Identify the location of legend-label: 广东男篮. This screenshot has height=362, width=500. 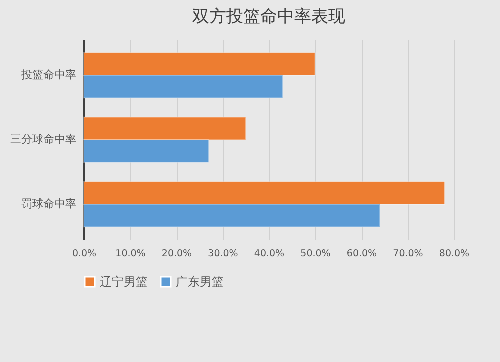
(200, 282).